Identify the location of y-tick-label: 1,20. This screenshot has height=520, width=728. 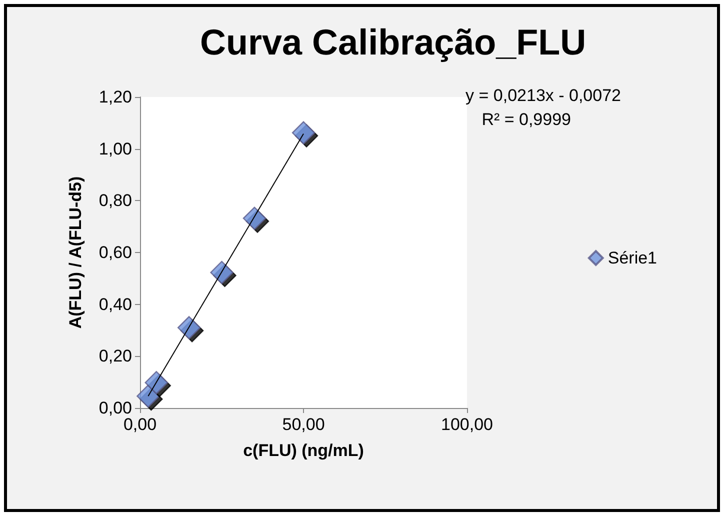
(115, 97).